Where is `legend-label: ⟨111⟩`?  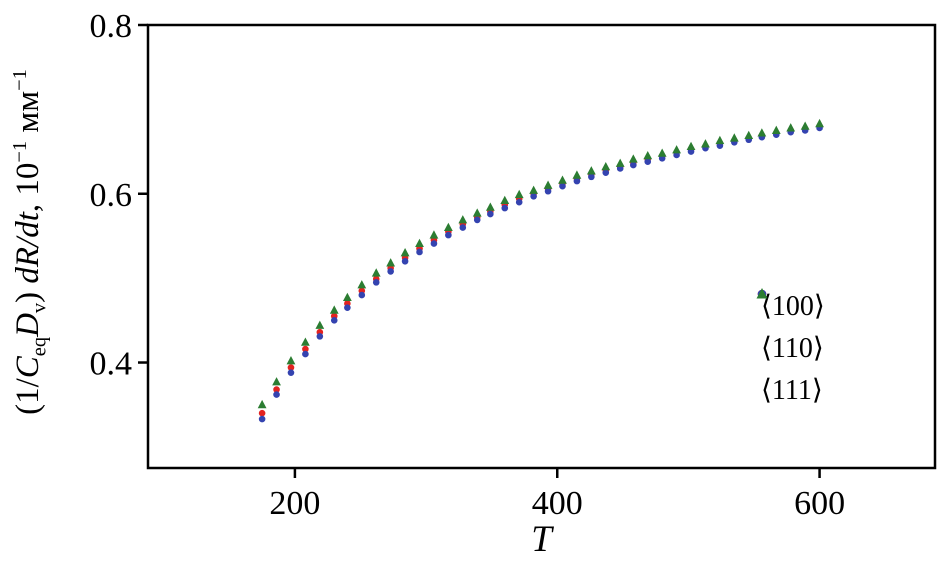 legend-label: ⟨111⟩ is located at coordinates (792, 390).